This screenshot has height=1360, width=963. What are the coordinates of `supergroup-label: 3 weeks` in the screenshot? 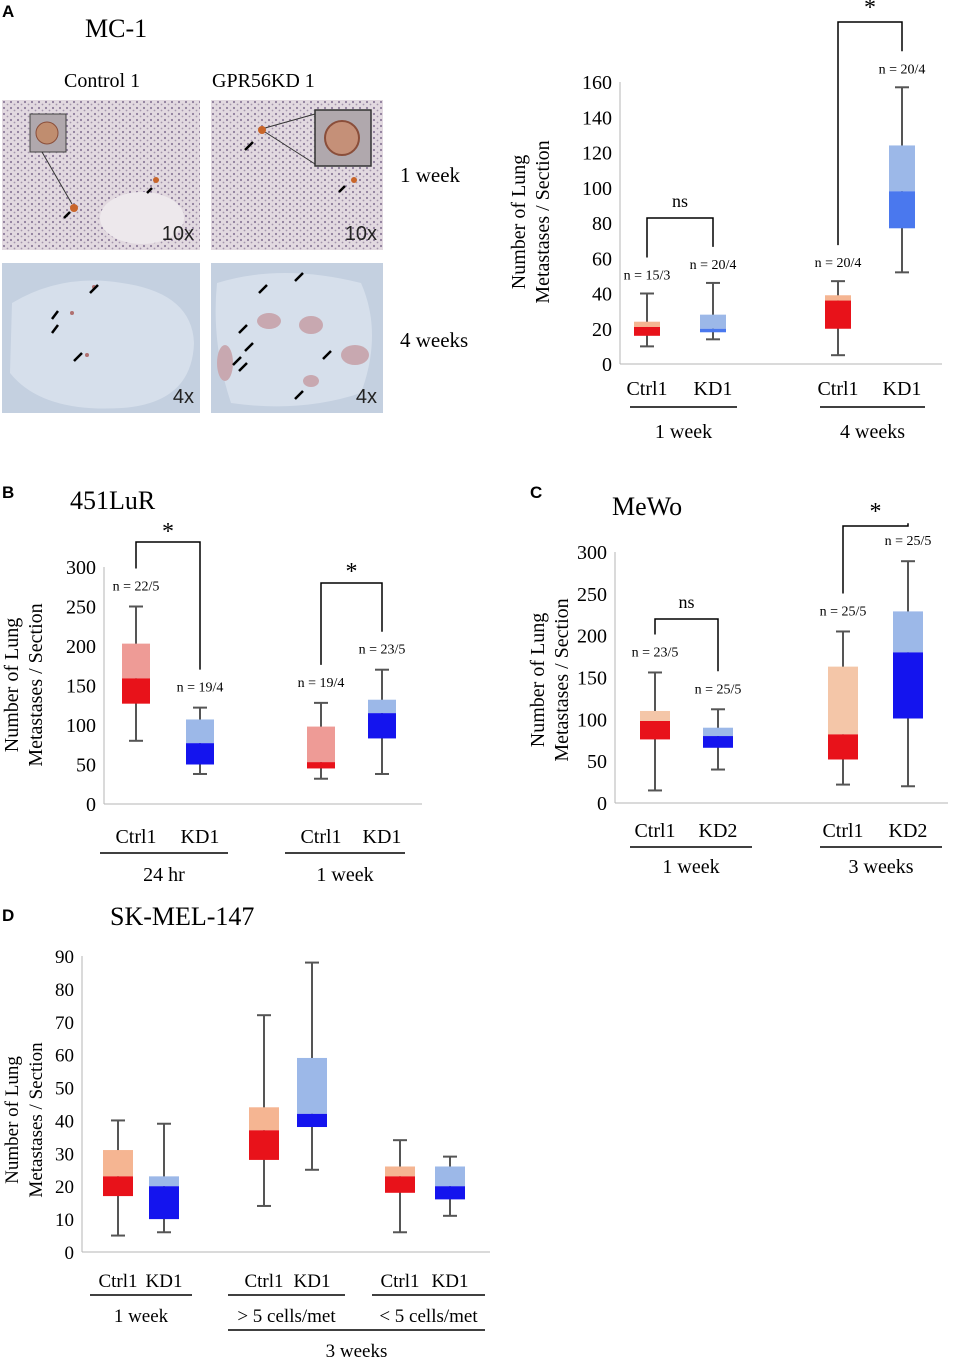 It's located at (357, 1350).